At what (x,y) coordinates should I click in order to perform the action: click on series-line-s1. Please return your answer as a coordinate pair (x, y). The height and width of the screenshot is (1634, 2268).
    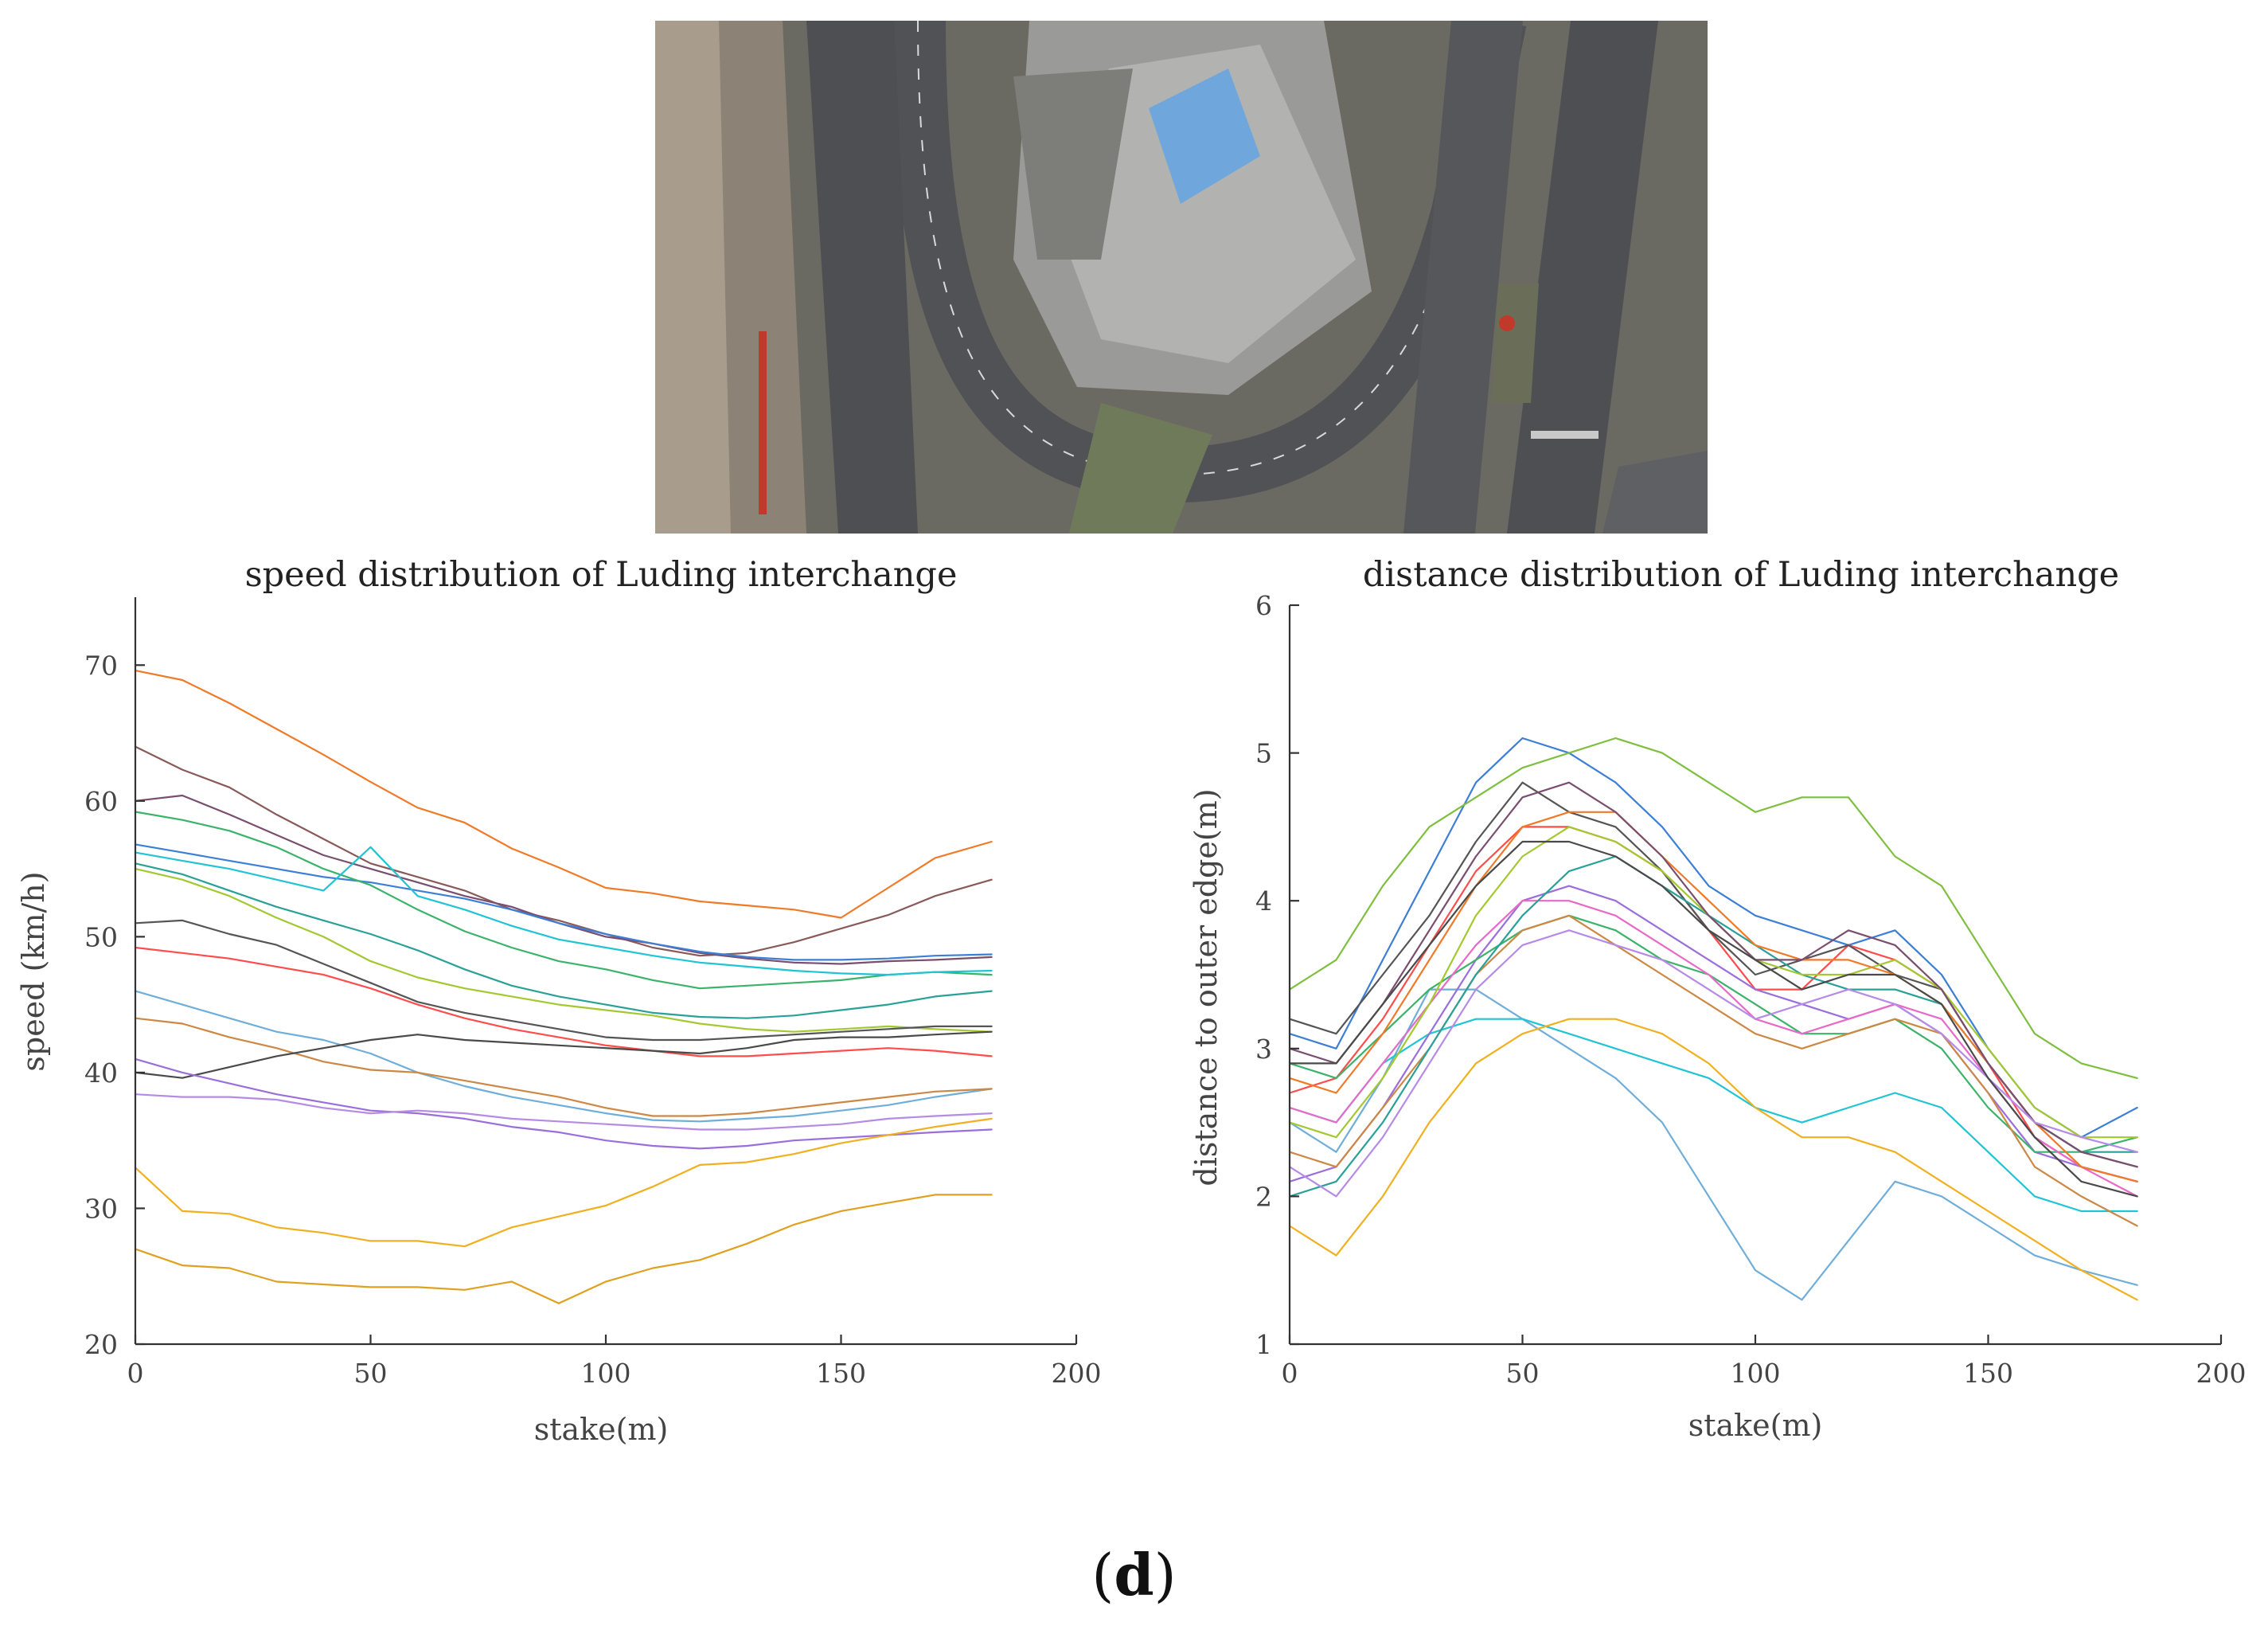
    Looking at the image, I should click on (563, 794).